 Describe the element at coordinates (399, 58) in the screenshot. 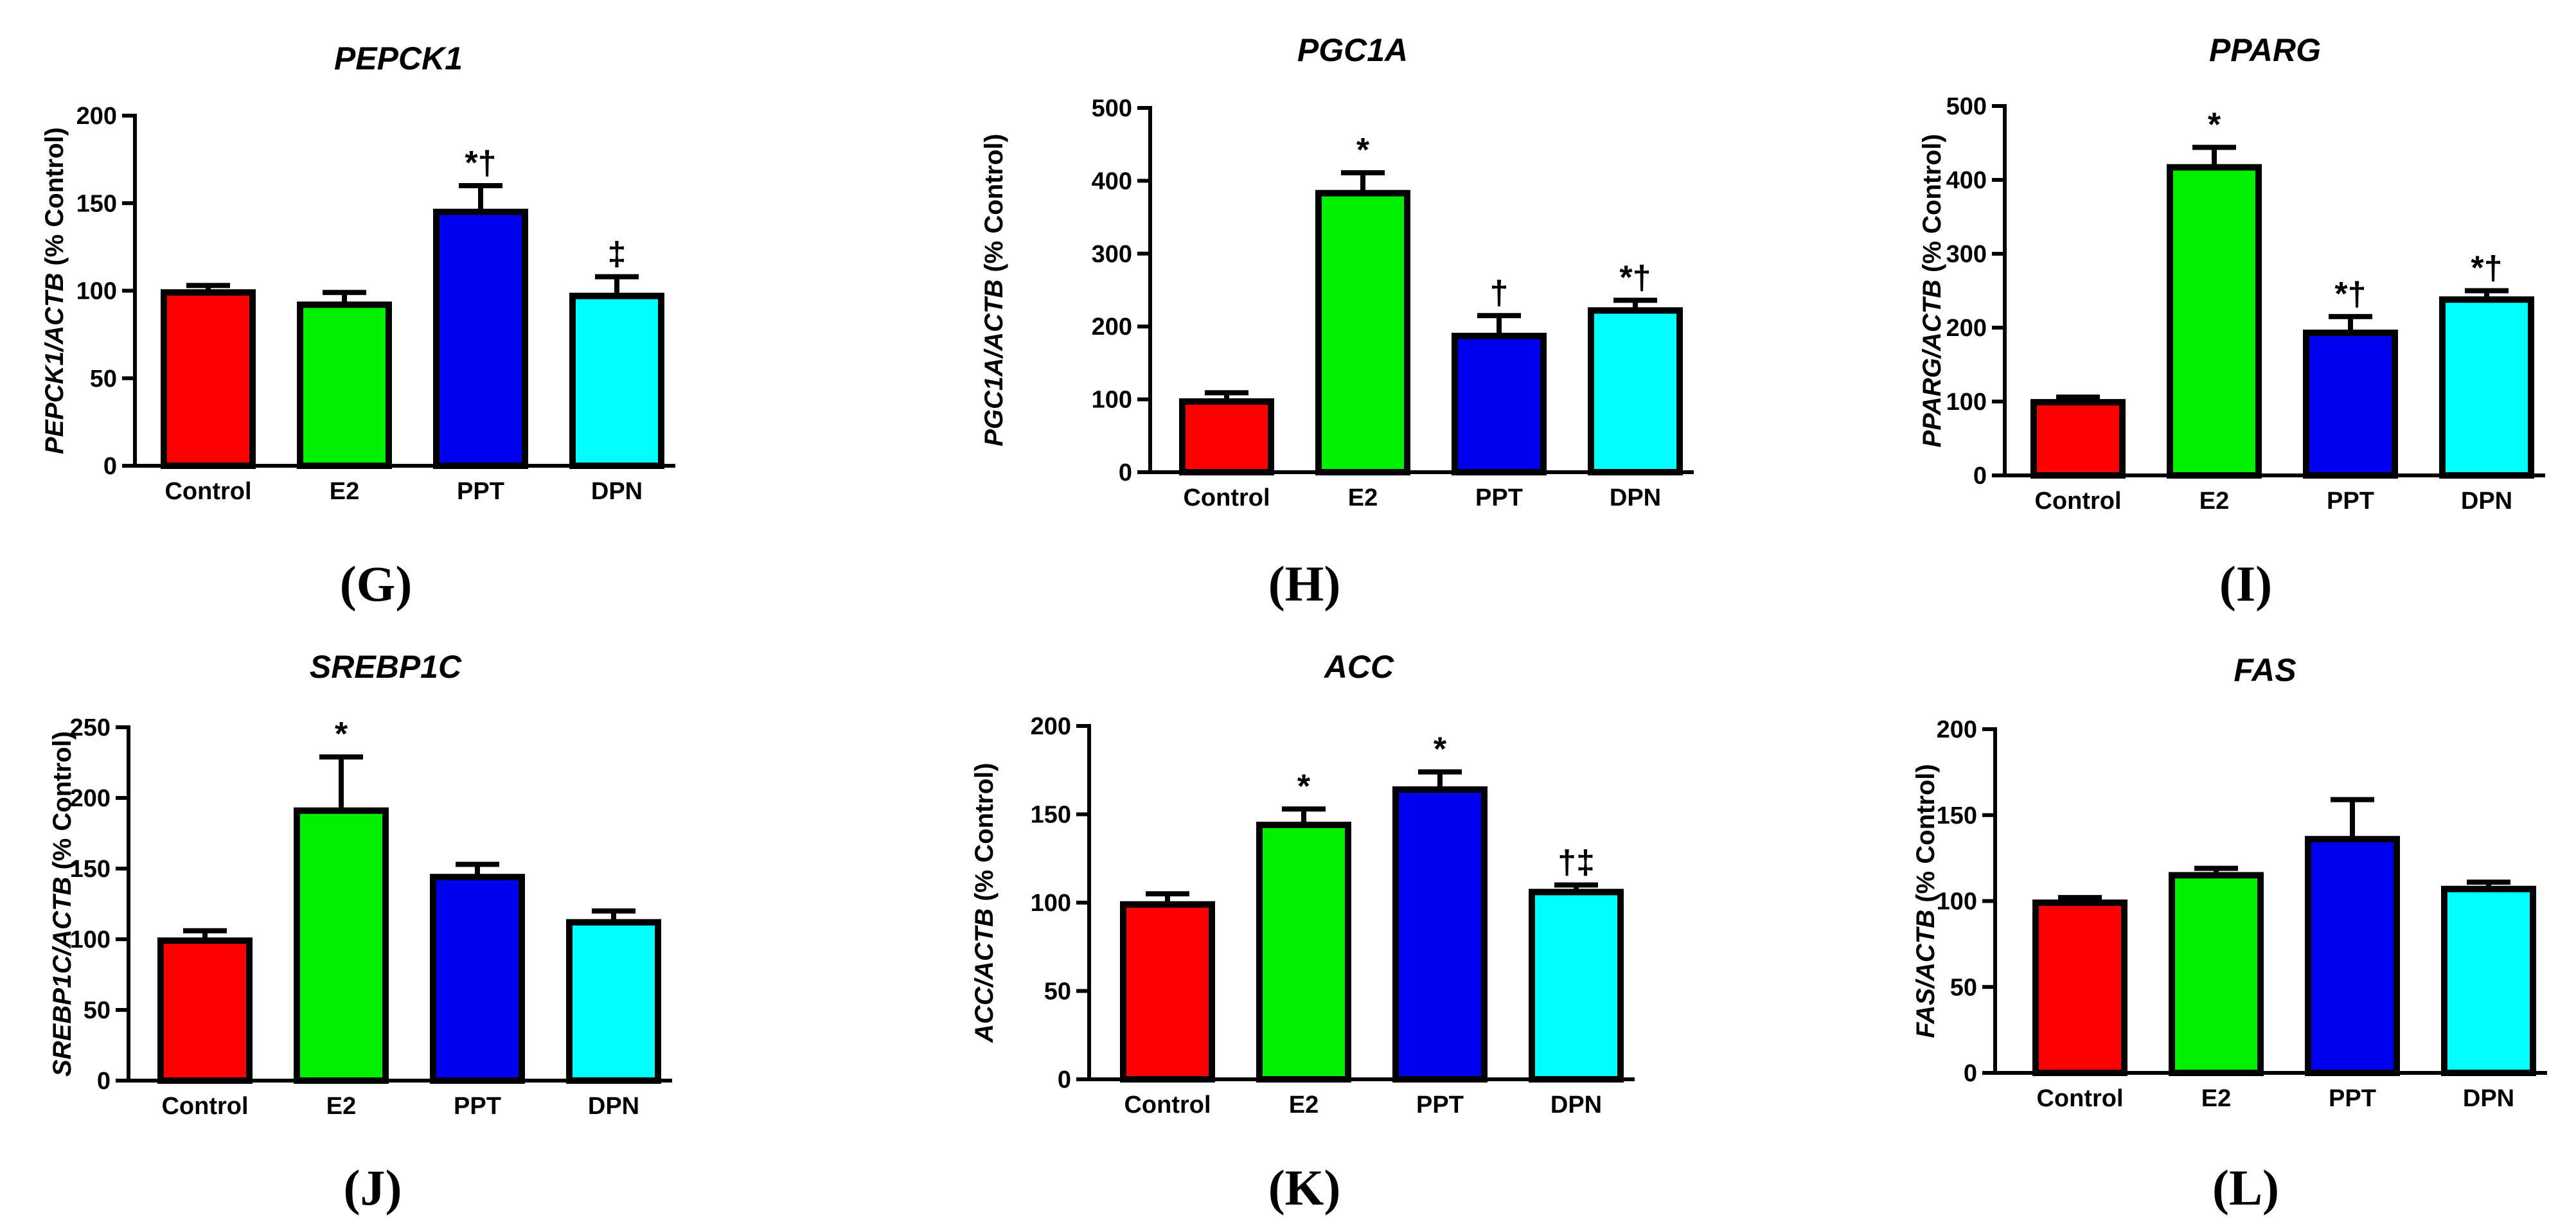

I see `chart-title: PEPCK1` at that location.